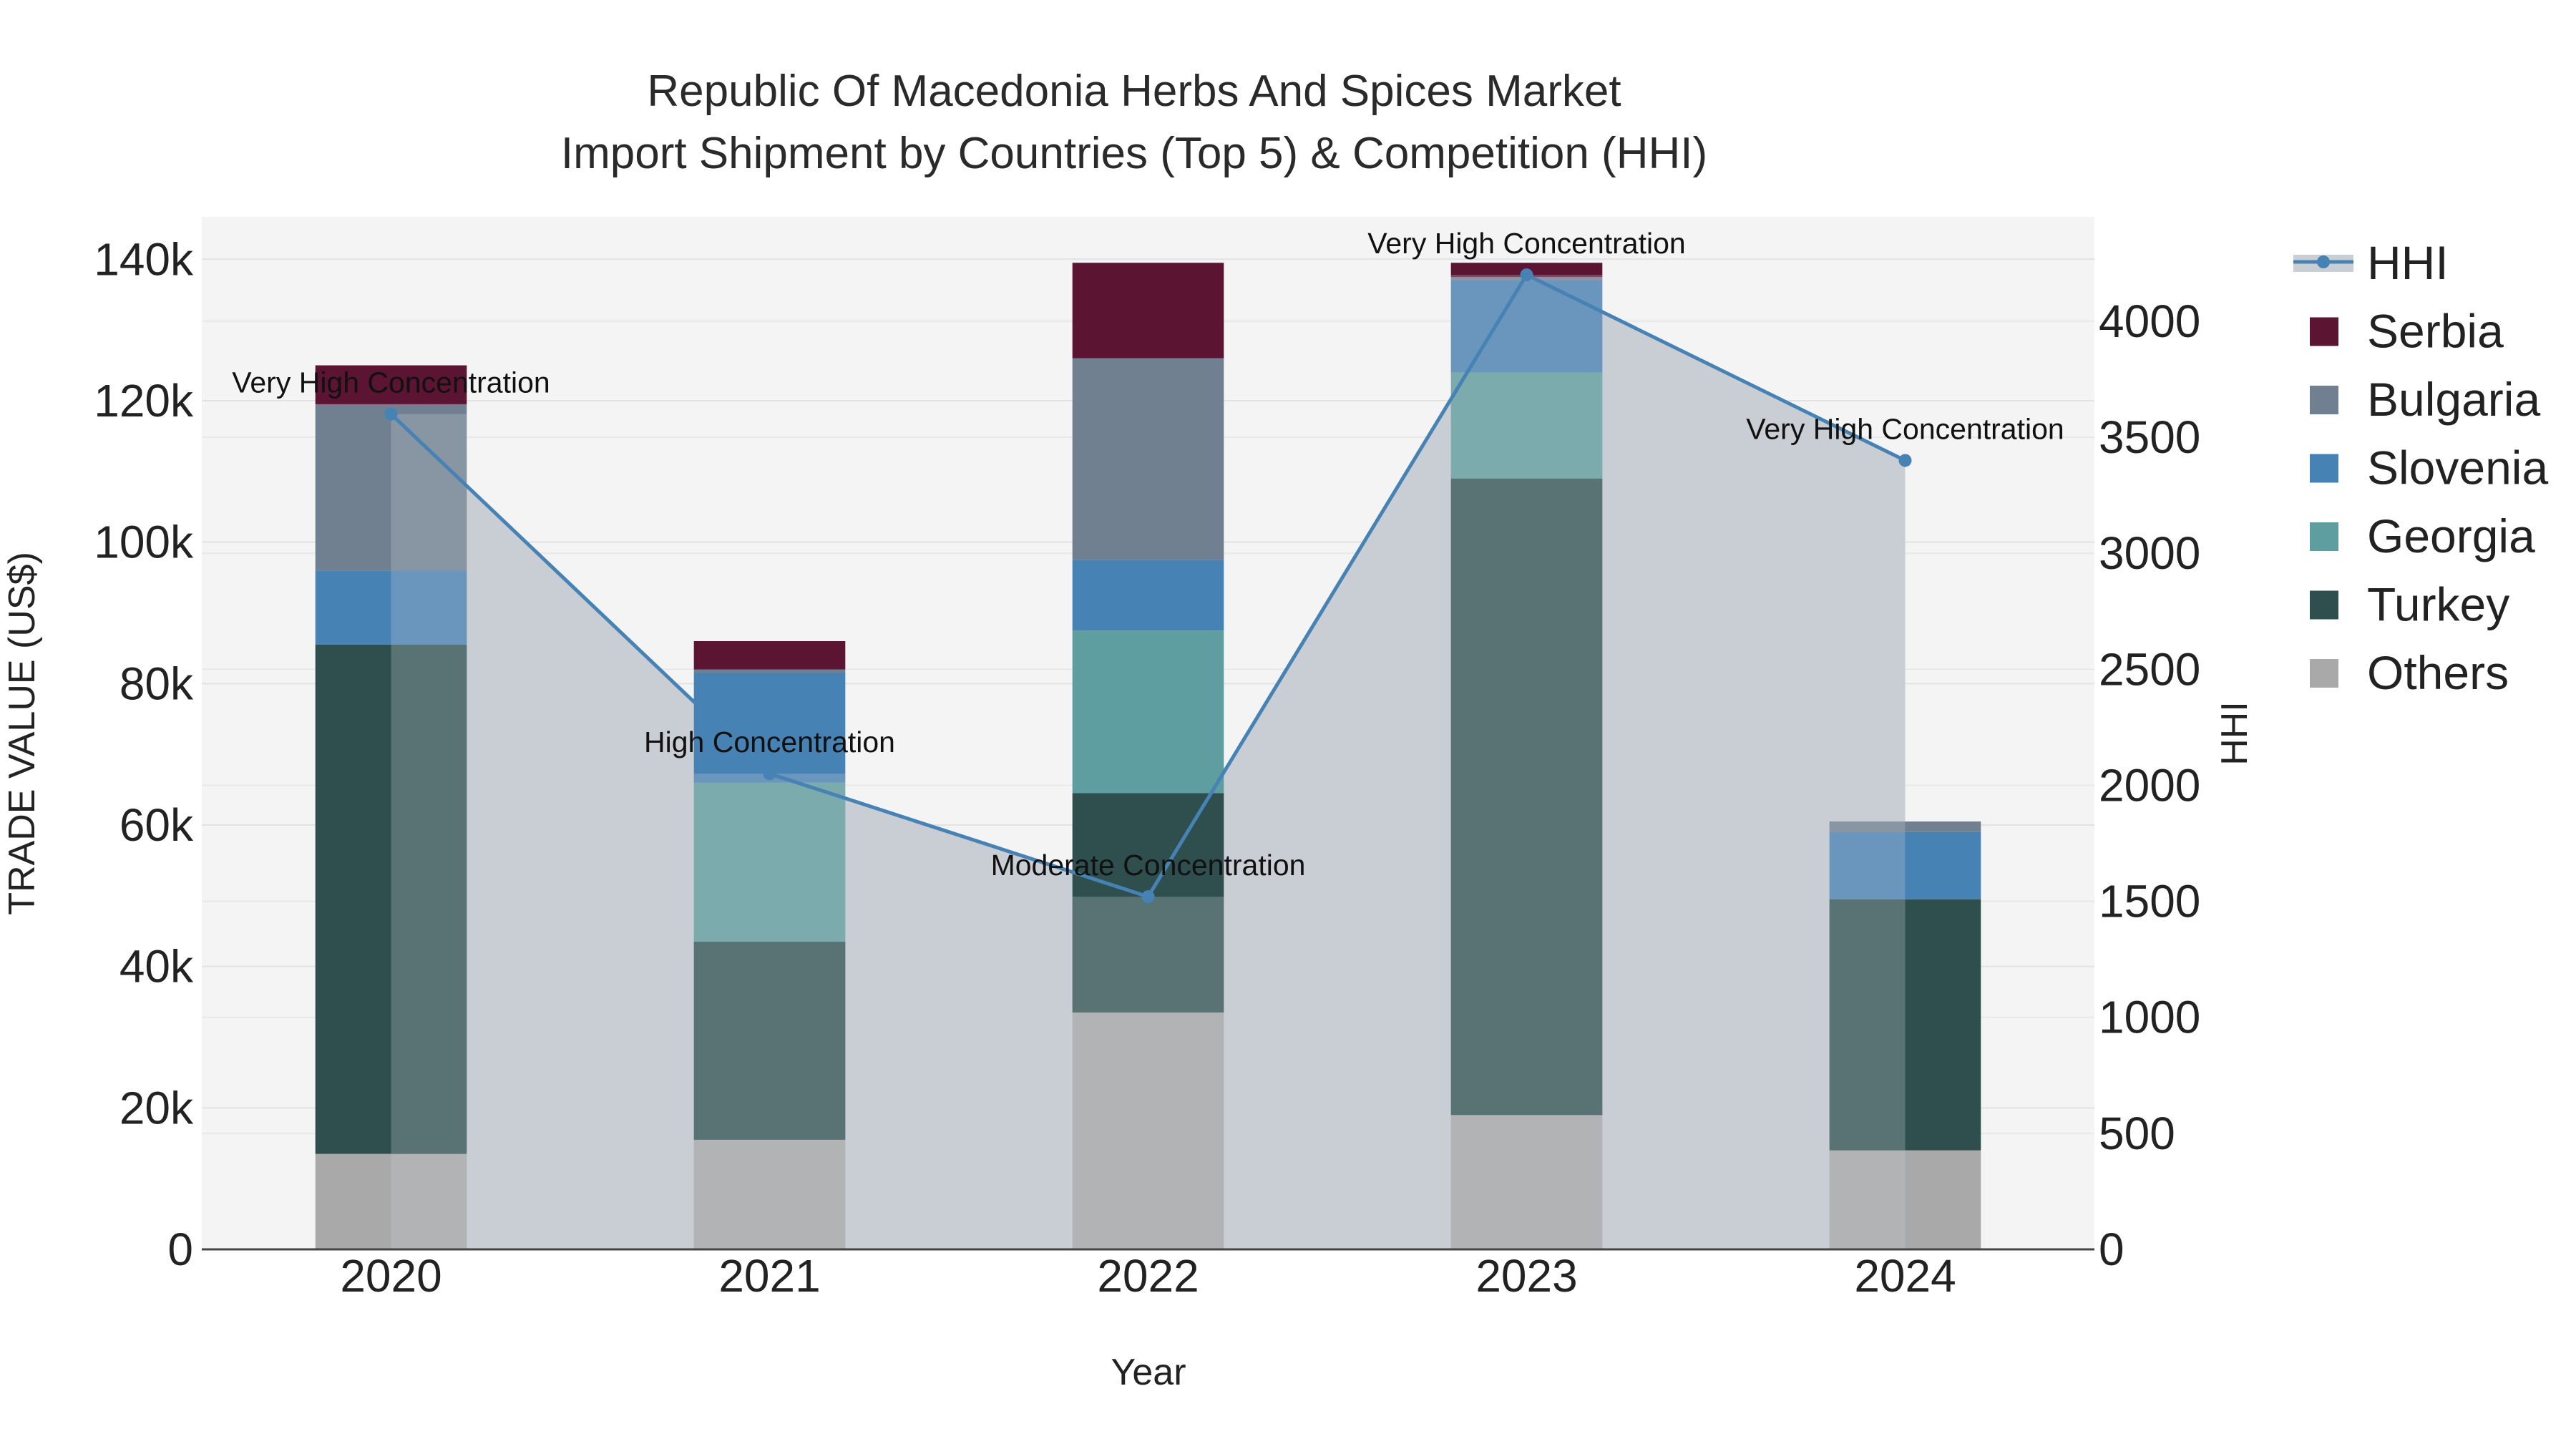  What do you see at coordinates (2324, 536) in the screenshot?
I see `legend-swatch-georgia` at bounding box center [2324, 536].